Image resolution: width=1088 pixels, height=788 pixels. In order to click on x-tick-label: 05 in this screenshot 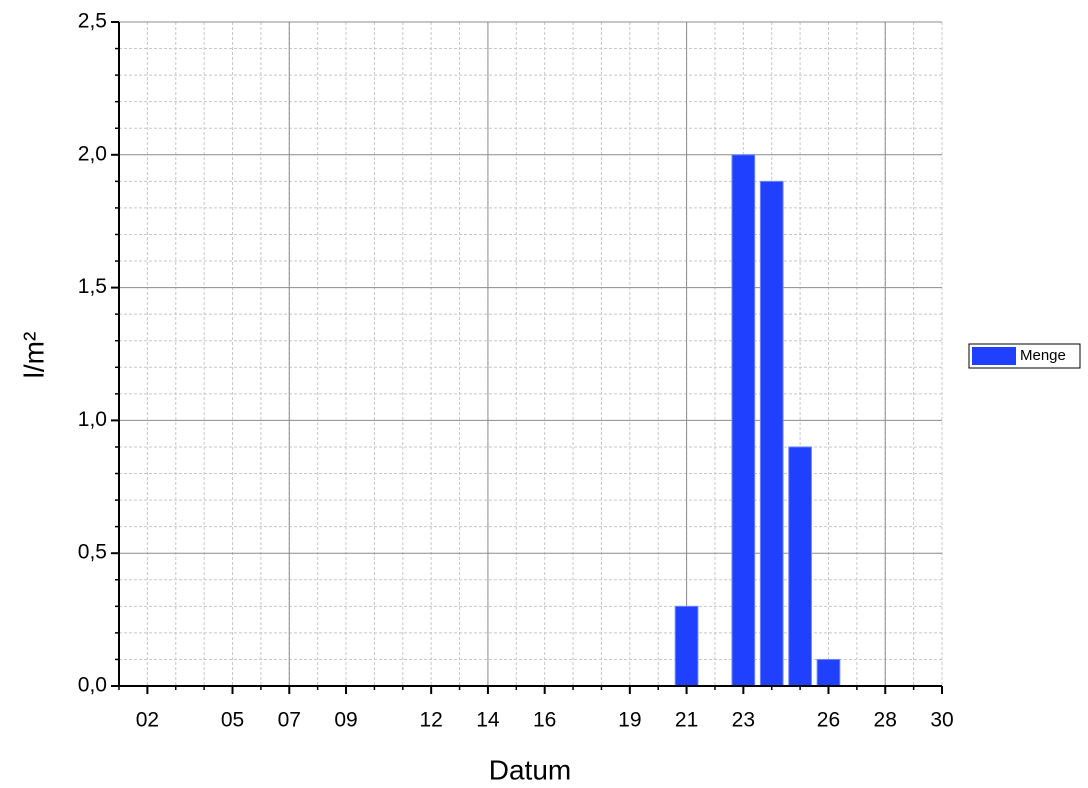, I will do `click(232, 720)`.